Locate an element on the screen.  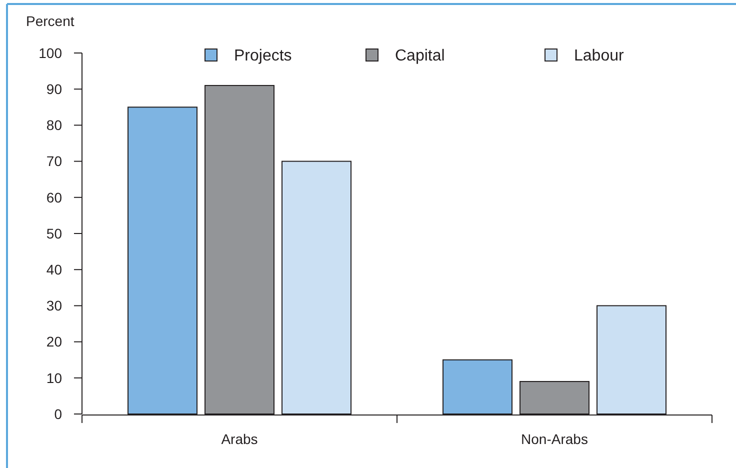
legend-label: Projects is located at coordinates (263, 56).